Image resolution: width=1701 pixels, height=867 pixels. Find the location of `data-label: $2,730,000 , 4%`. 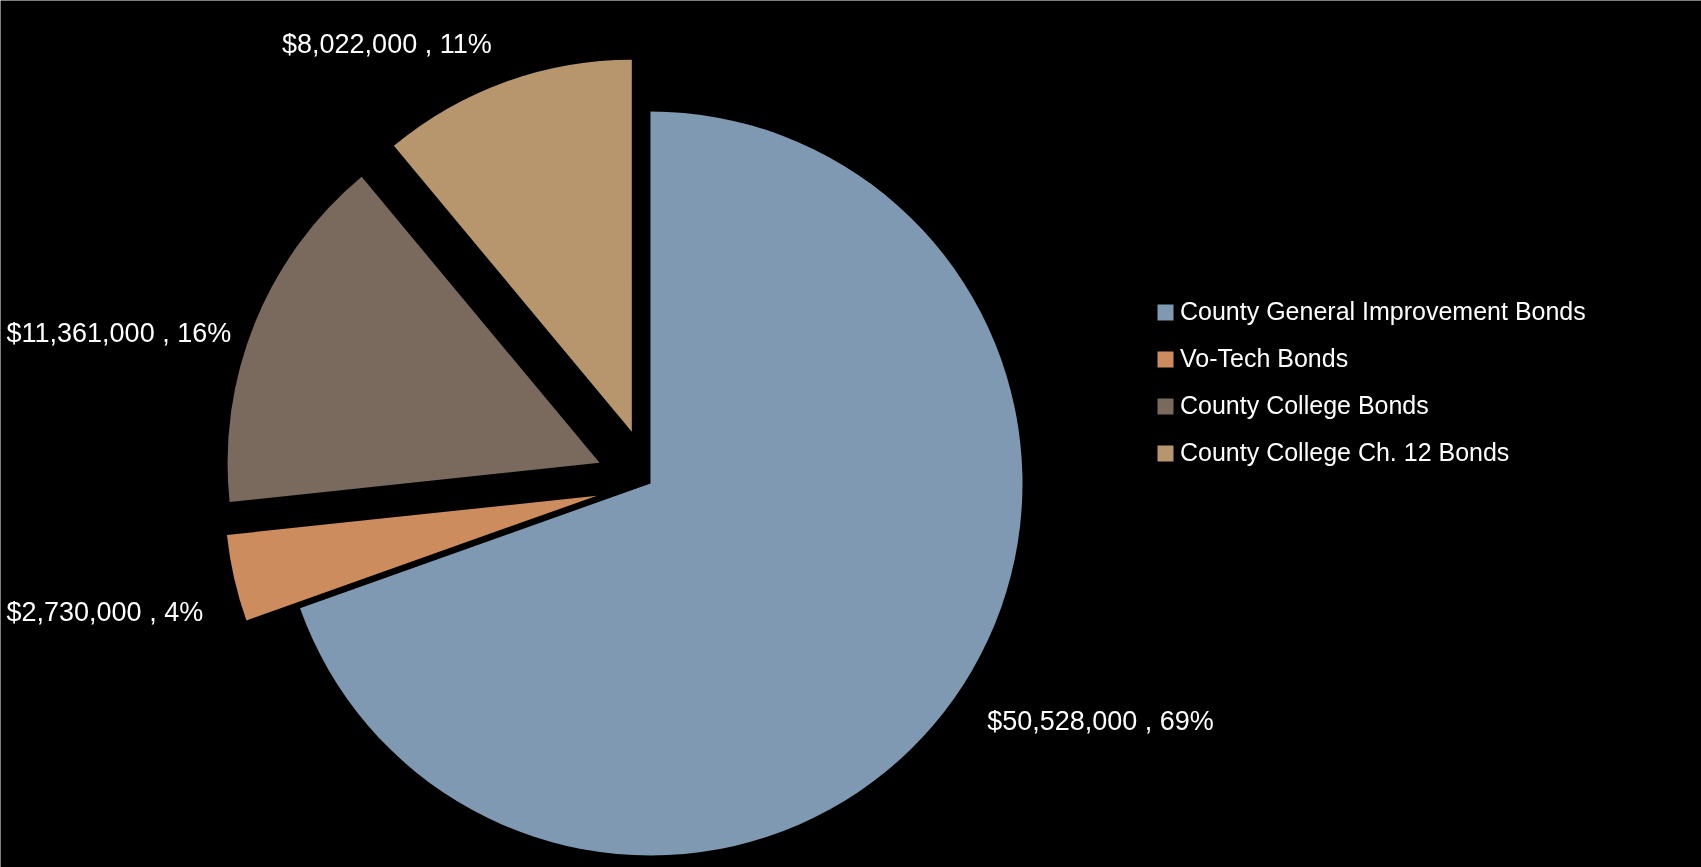

data-label: $2,730,000 , 4% is located at coordinates (105, 612).